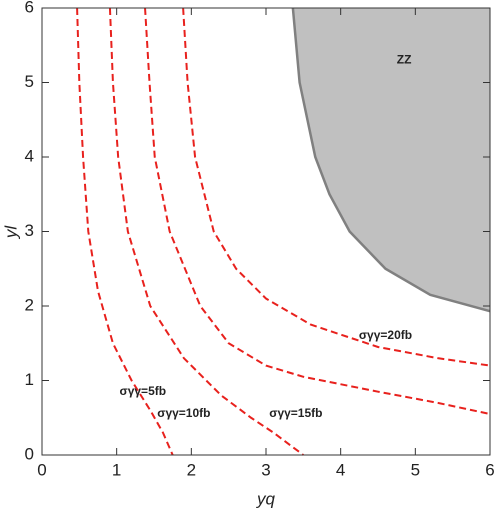  What do you see at coordinates (10, 232) in the screenshot?
I see `y-axis-label: yl` at bounding box center [10, 232].